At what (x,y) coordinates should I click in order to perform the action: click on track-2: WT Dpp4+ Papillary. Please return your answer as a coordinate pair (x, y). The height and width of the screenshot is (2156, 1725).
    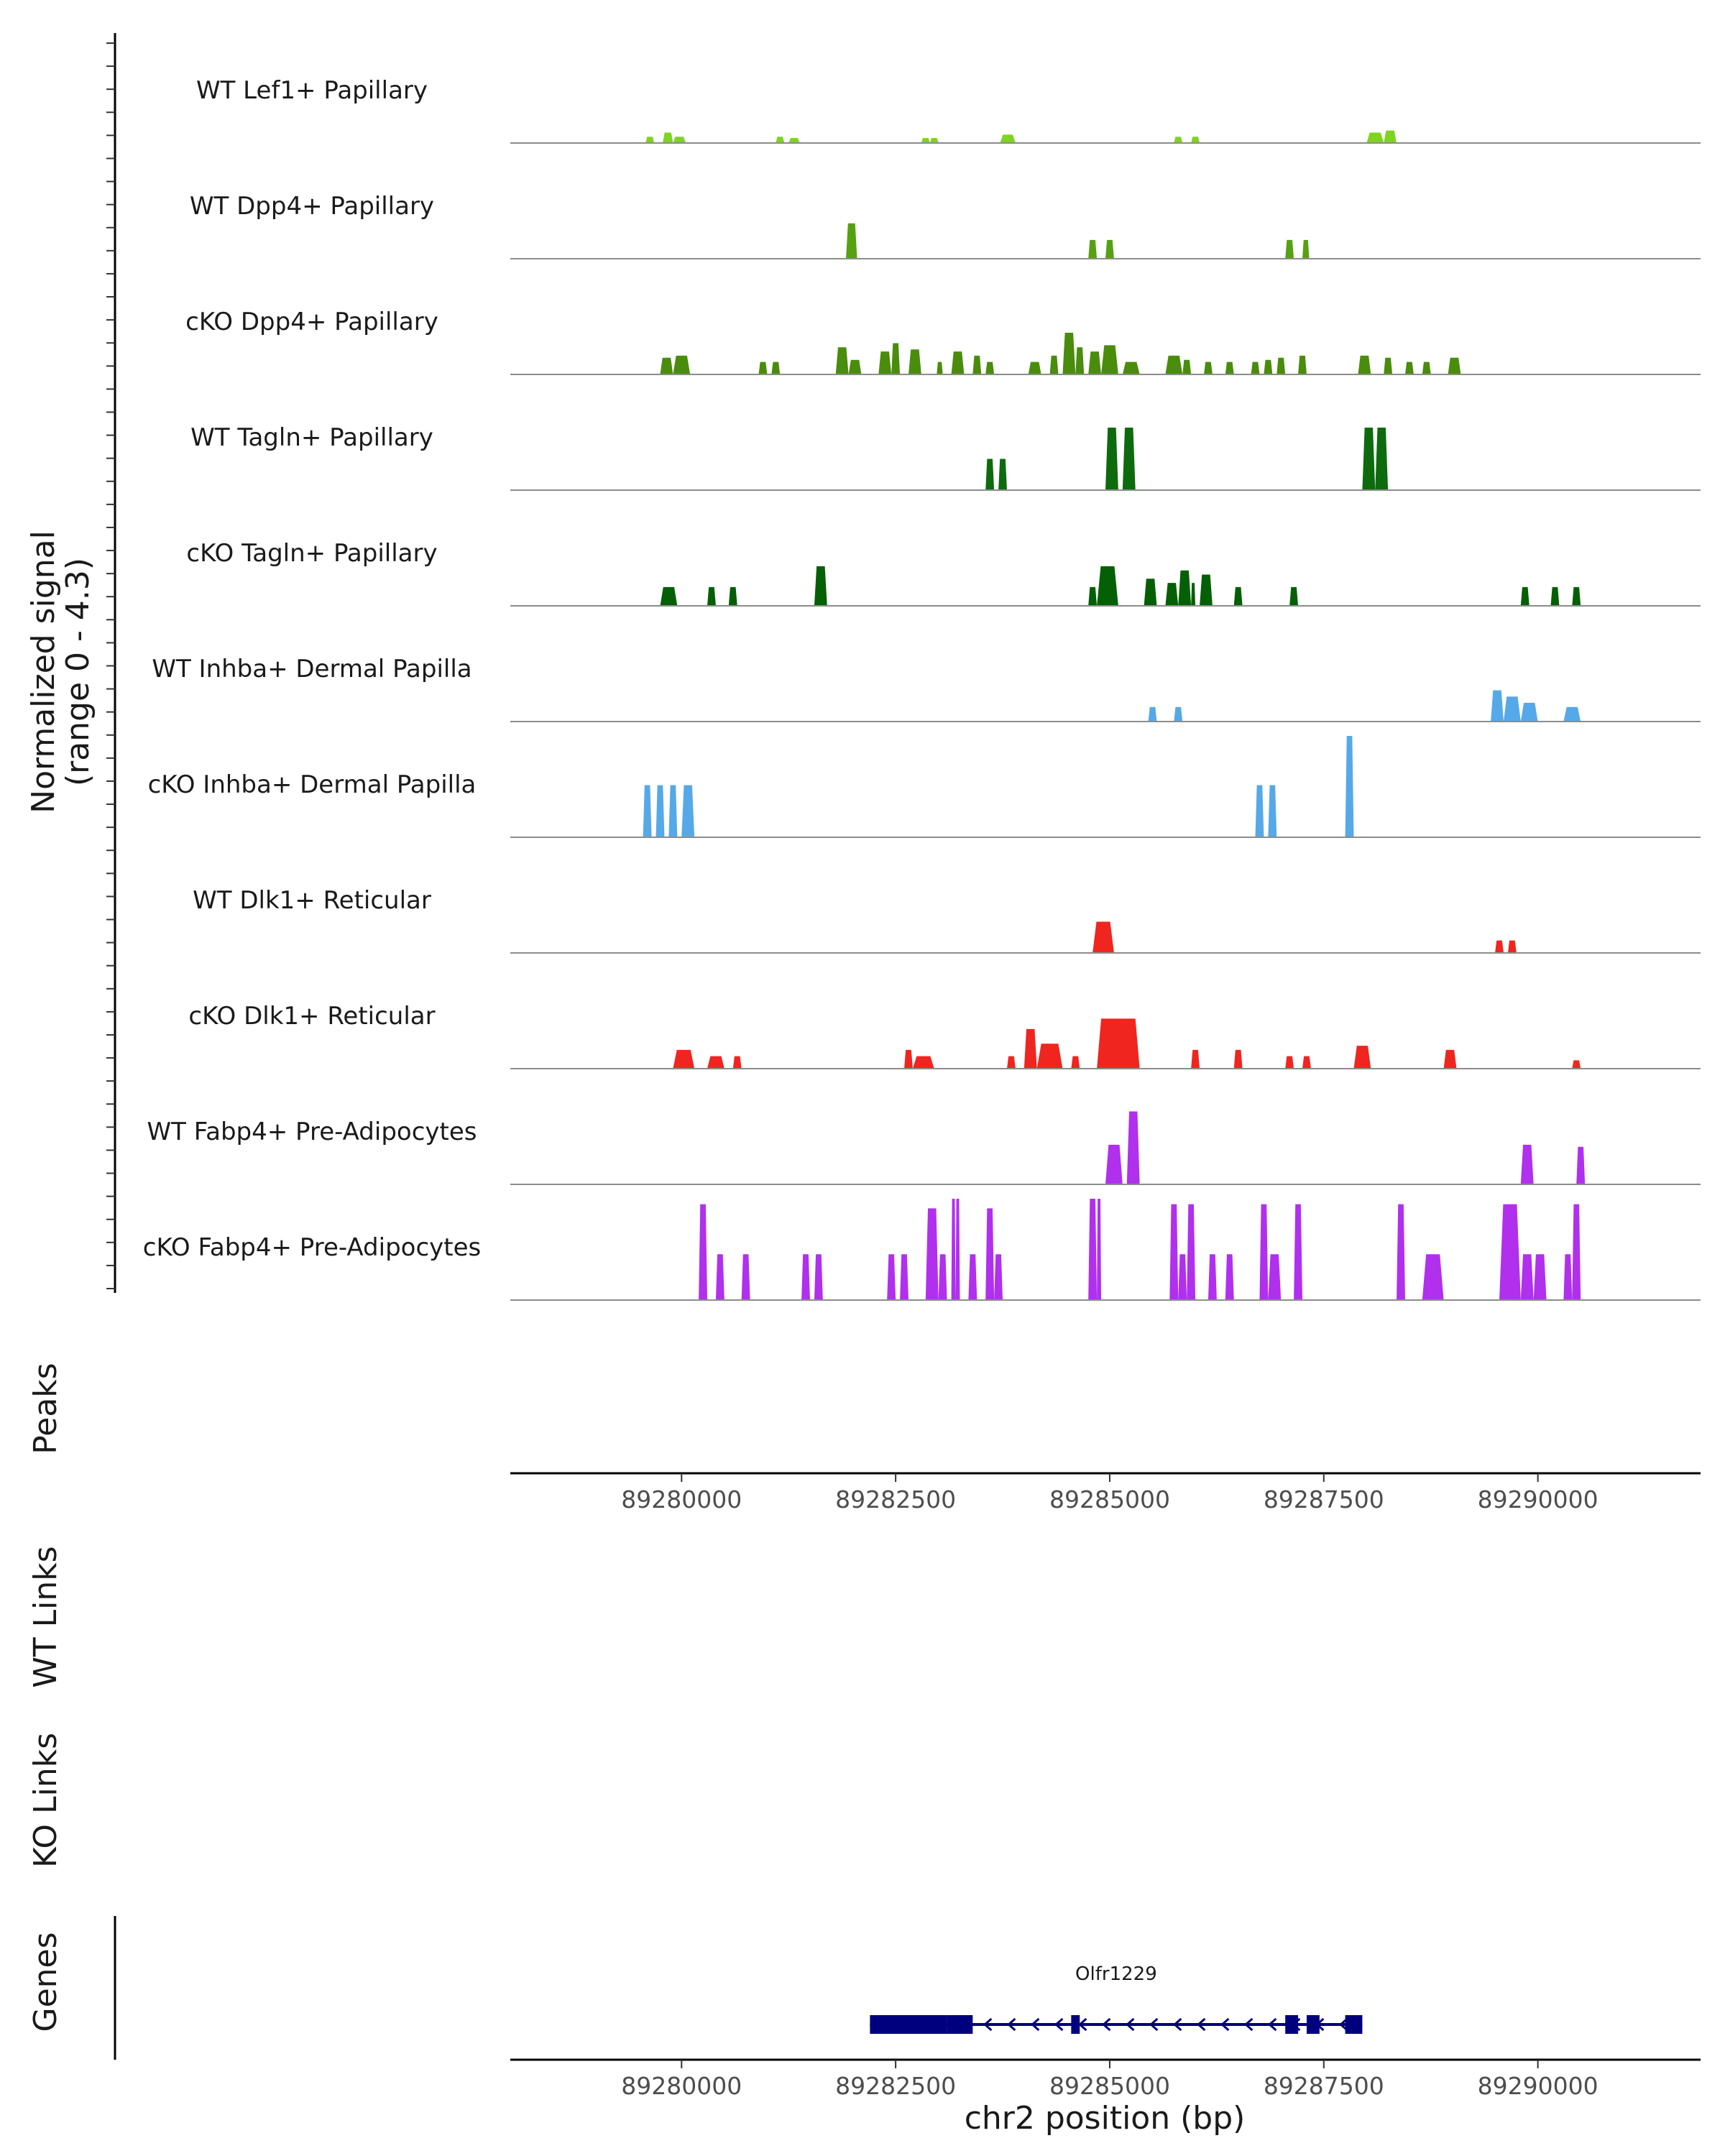
    Looking at the image, I should click on (945, 225).